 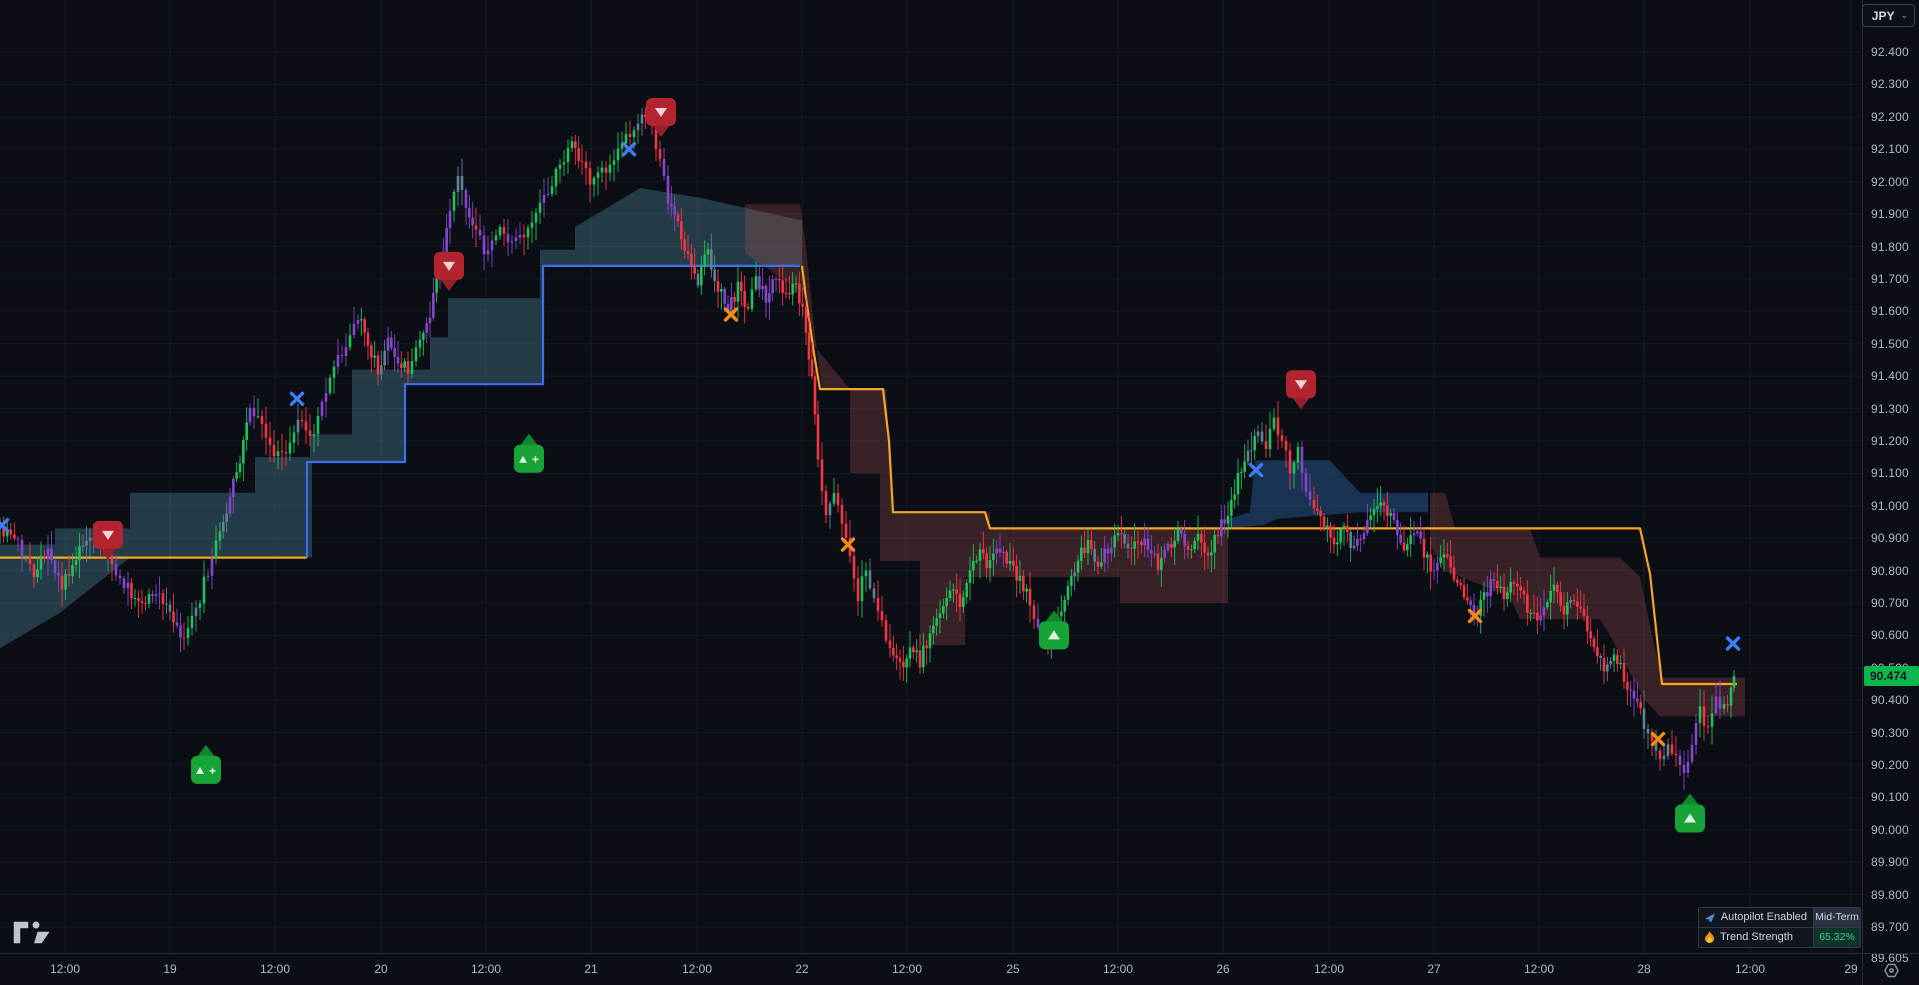 I want to click on time-tick-label: 26, so click(x=1223, y=969).